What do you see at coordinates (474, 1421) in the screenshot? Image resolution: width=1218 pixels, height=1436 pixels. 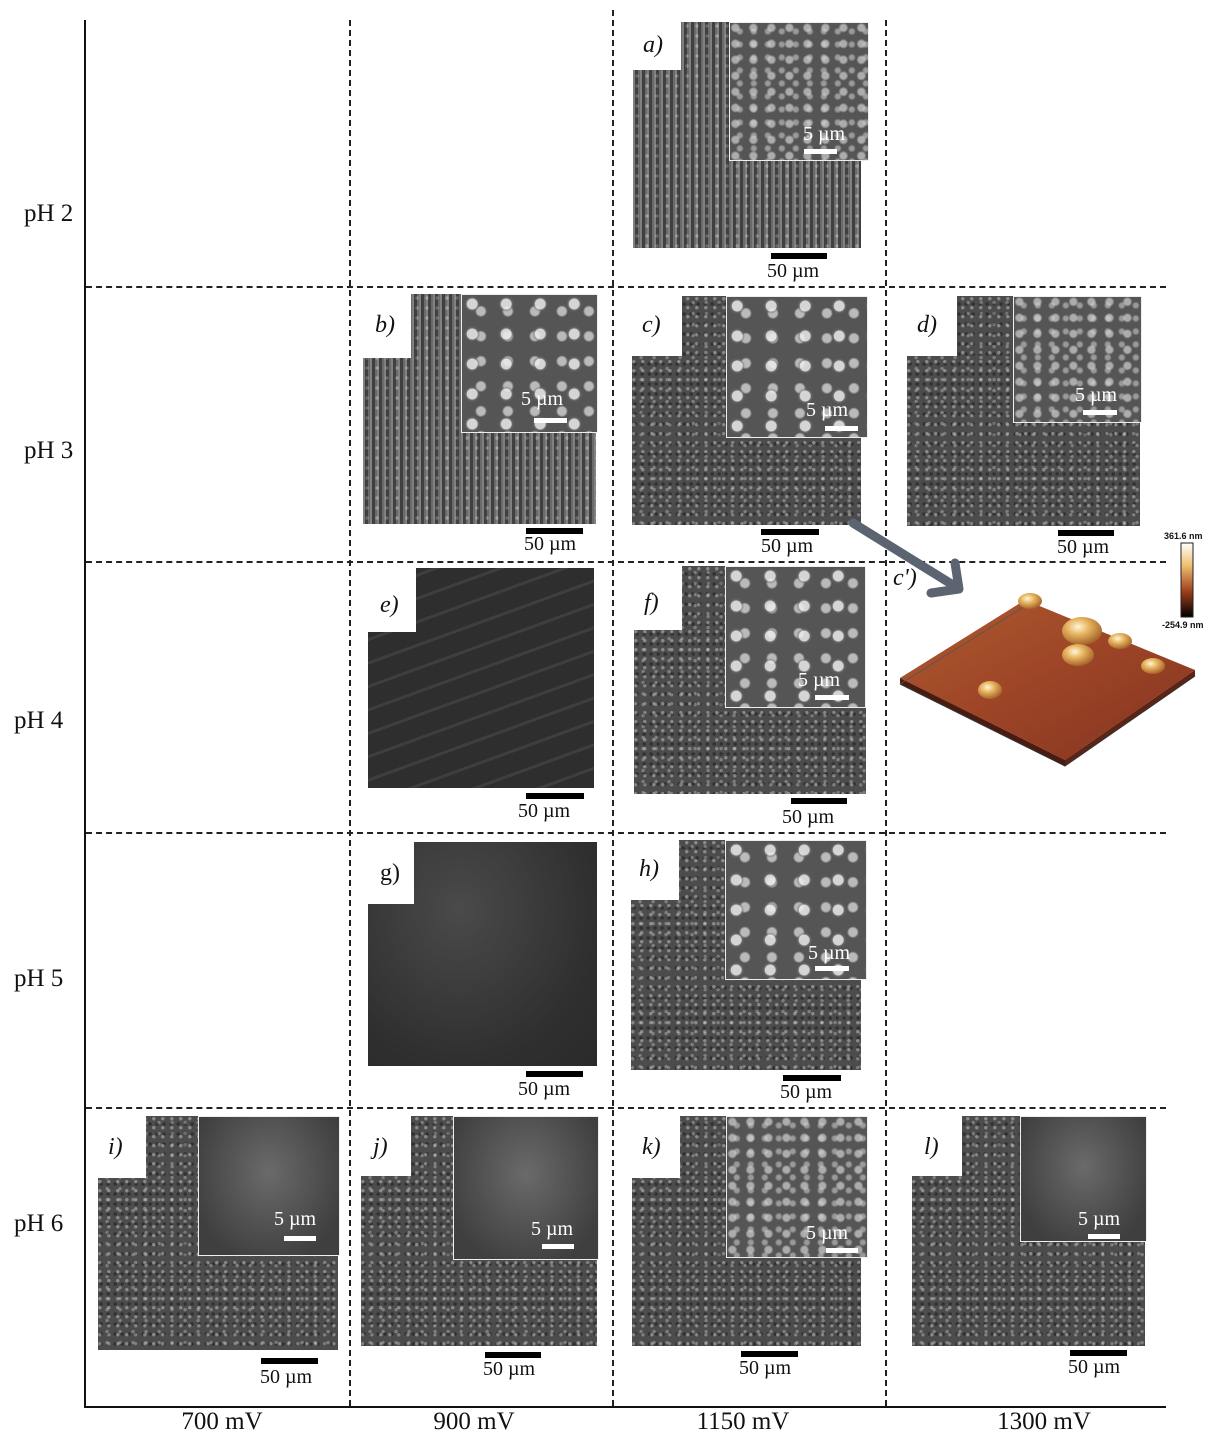 I see `col-label-900mv: 900 mV` at bounding box center [474, 1421].